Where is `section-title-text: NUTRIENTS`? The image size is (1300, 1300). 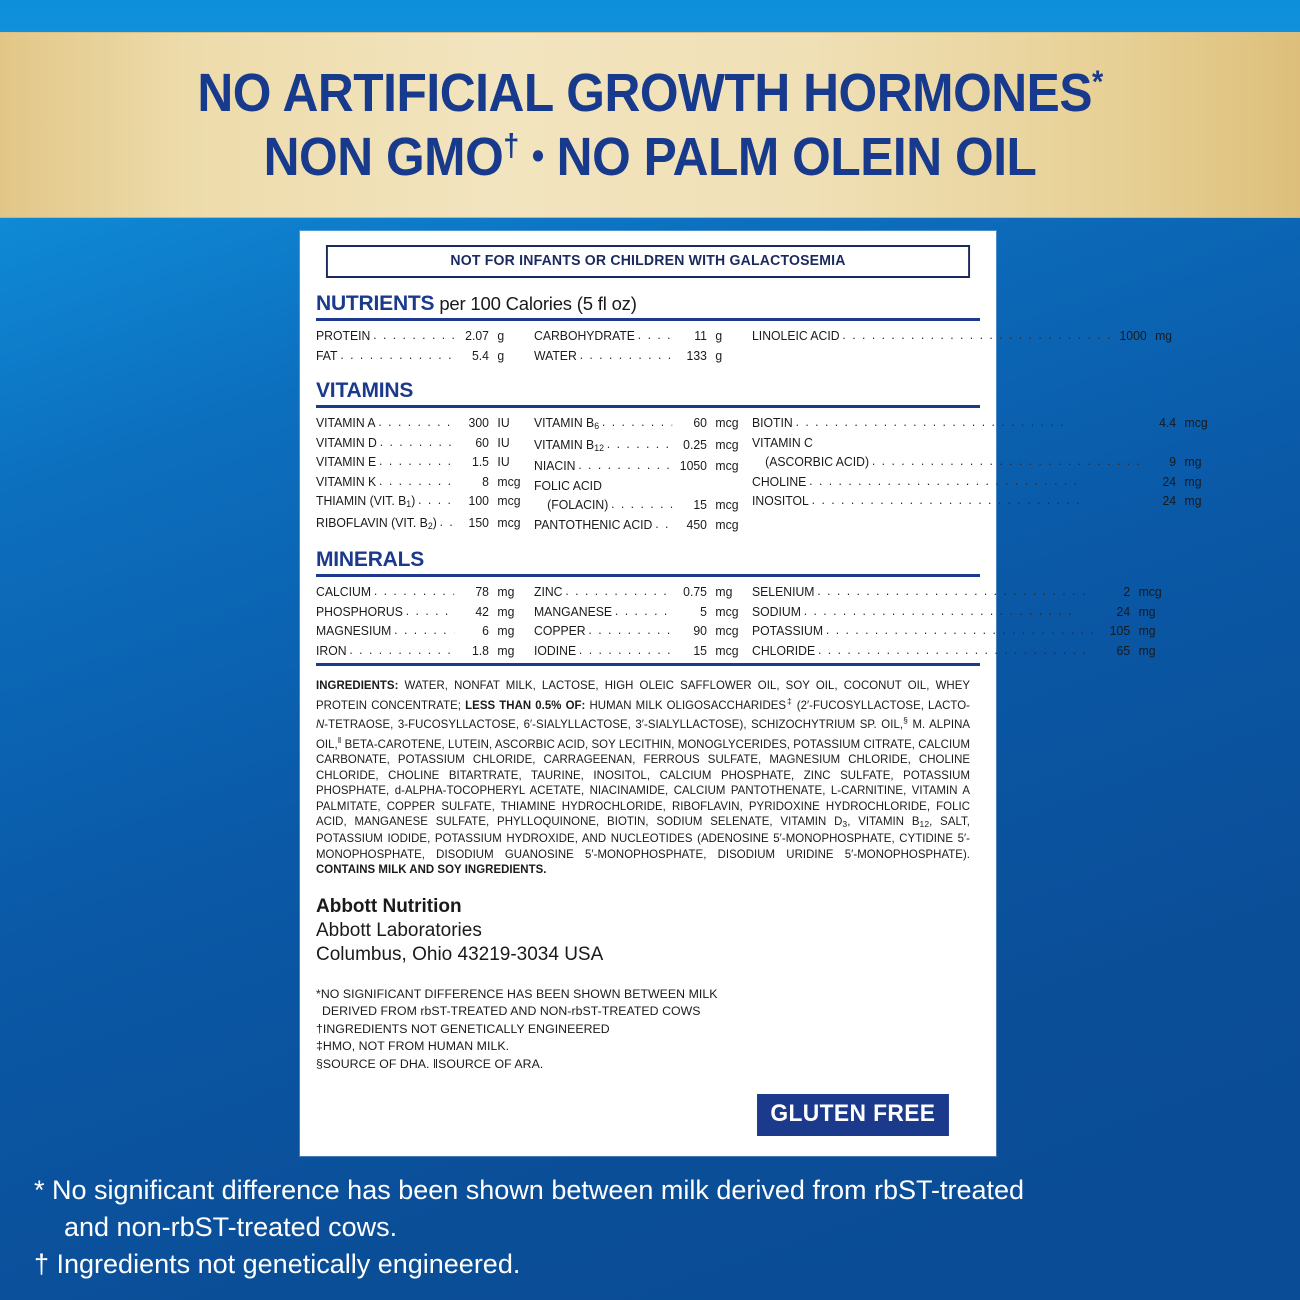
section-title-text: NUTRIENTS is located at coordinates (375, 303).